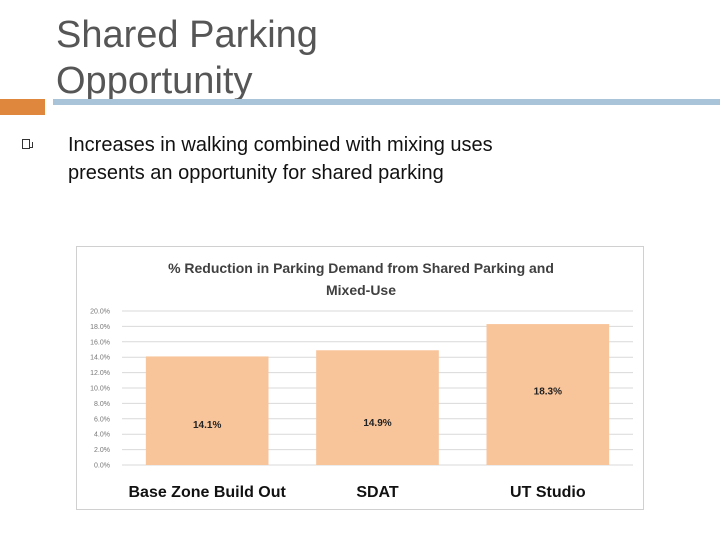  What do you see at coordinates (22, 107) in the screenshot?
I see `accent-bar` at bounding box center [22, 107].